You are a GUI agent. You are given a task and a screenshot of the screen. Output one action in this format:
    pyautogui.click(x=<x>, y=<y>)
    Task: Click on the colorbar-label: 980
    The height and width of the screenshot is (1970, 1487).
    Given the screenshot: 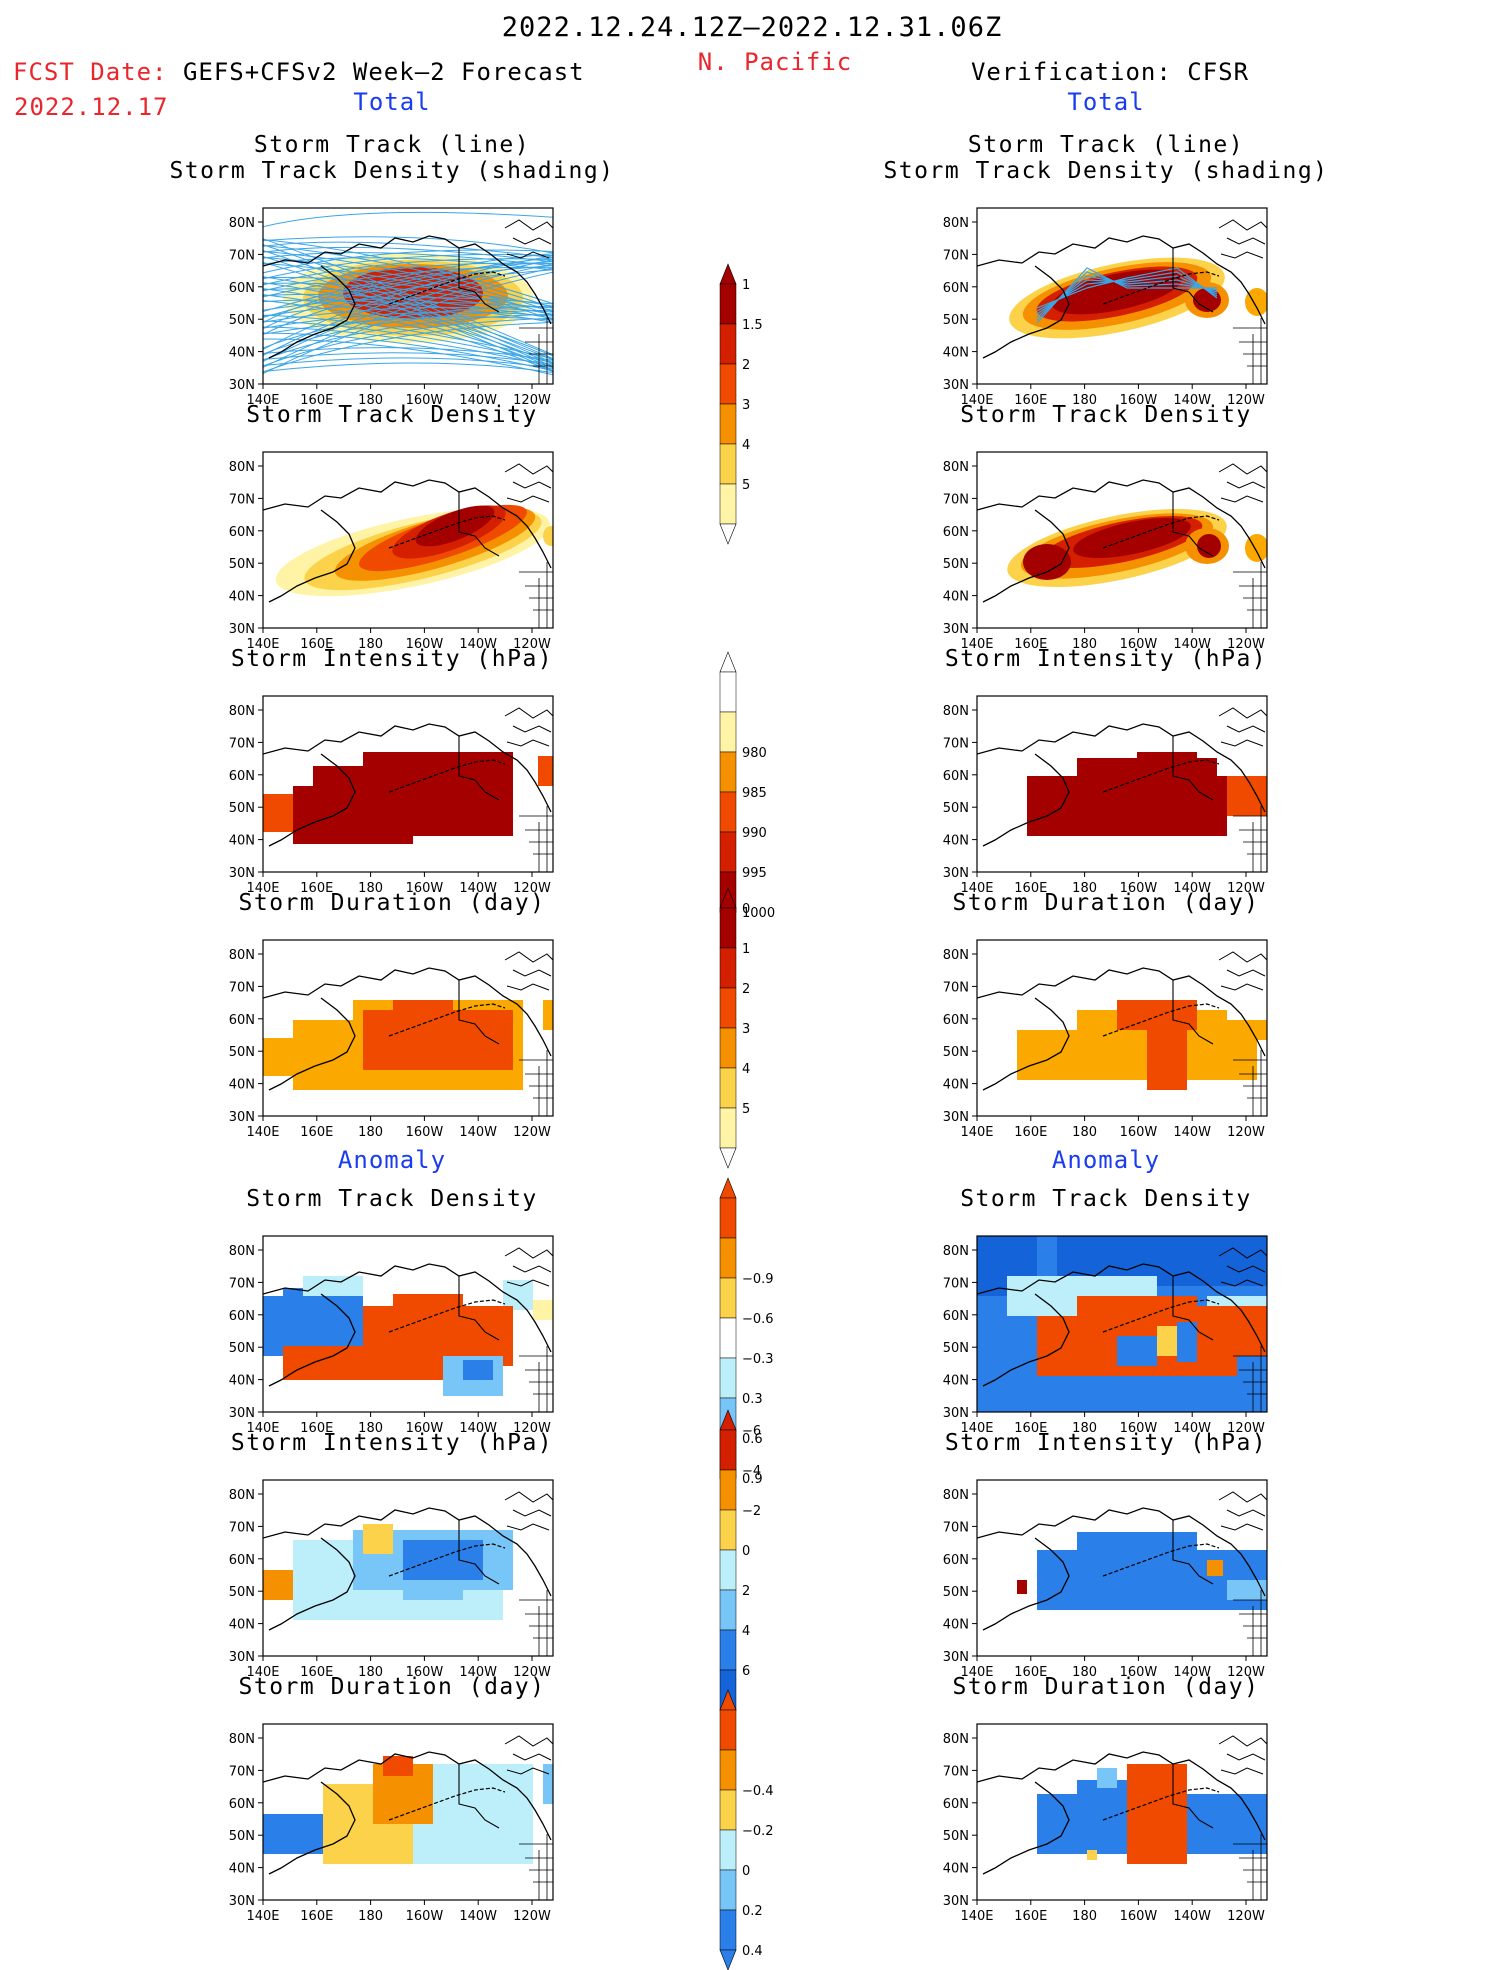 What is the action you would take?
    pyautogui.click(x=754, y=753)
    